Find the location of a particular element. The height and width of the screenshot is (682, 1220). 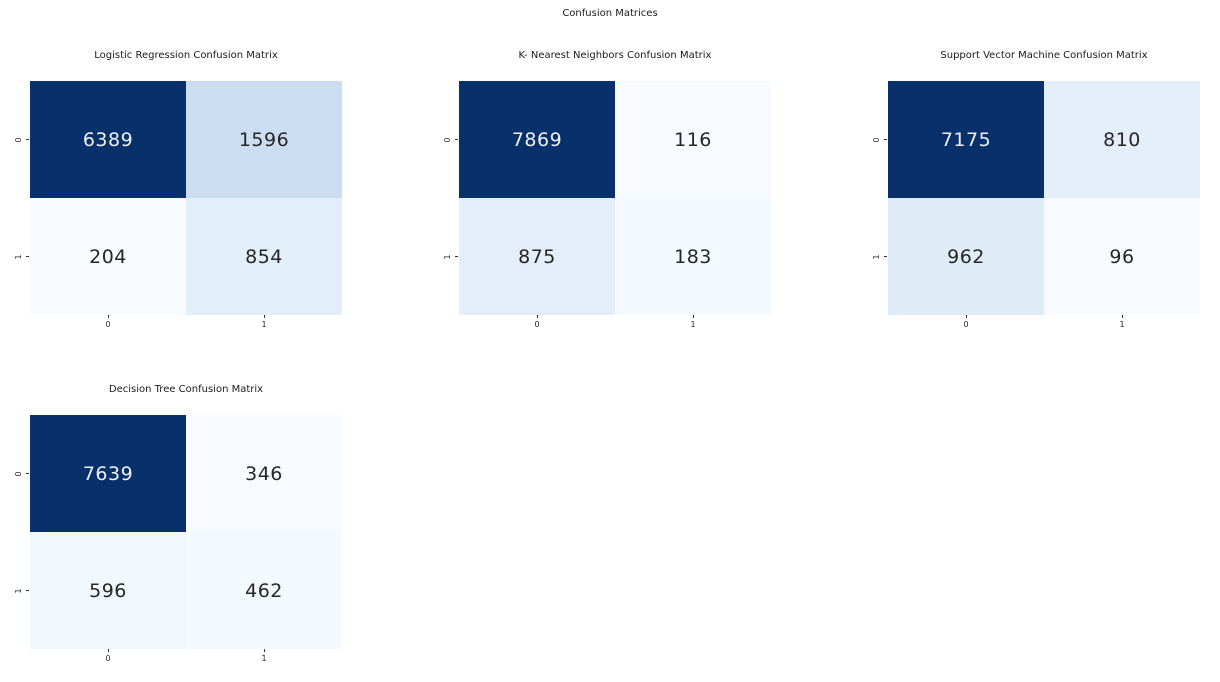

heatmap-decision-tree: 7639 346 596 462 0 1 0 1 is located at coordinates (178, 539).